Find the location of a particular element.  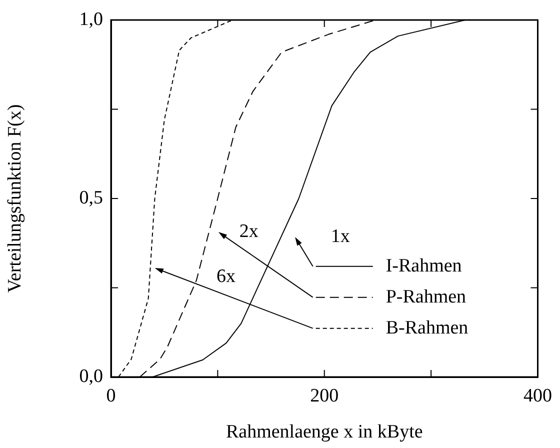

y-tick-label: 0,5 is located at coordinates (91, 197).